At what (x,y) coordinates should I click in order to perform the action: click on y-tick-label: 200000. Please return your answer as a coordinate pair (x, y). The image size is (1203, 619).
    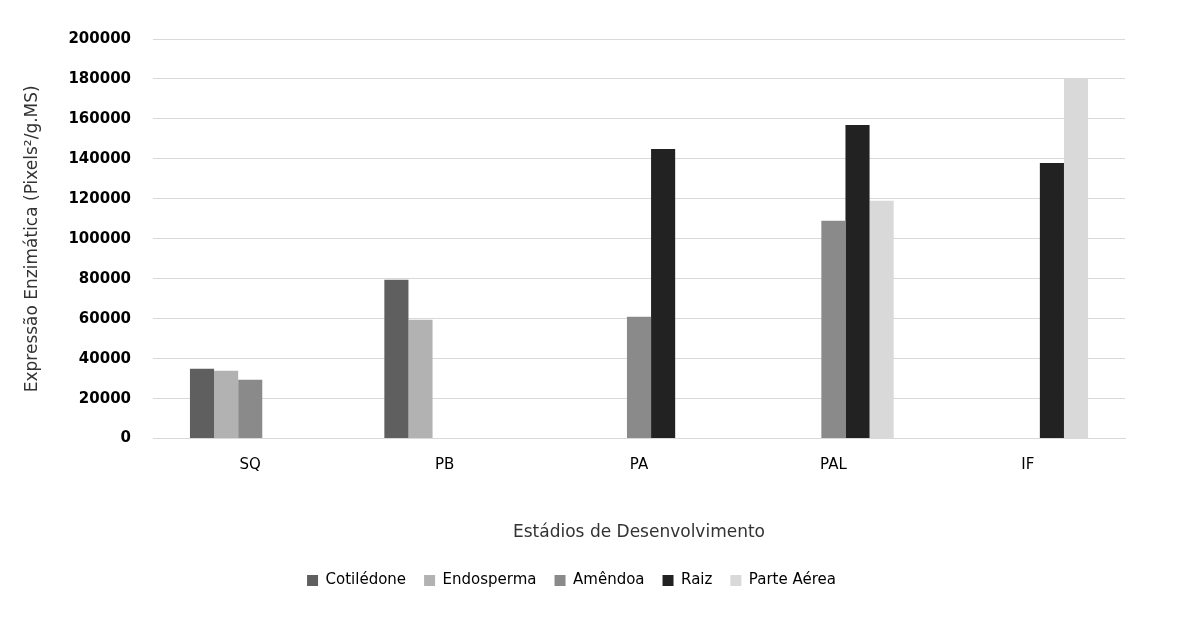
    Looking at the image, I should click on (100, 37).